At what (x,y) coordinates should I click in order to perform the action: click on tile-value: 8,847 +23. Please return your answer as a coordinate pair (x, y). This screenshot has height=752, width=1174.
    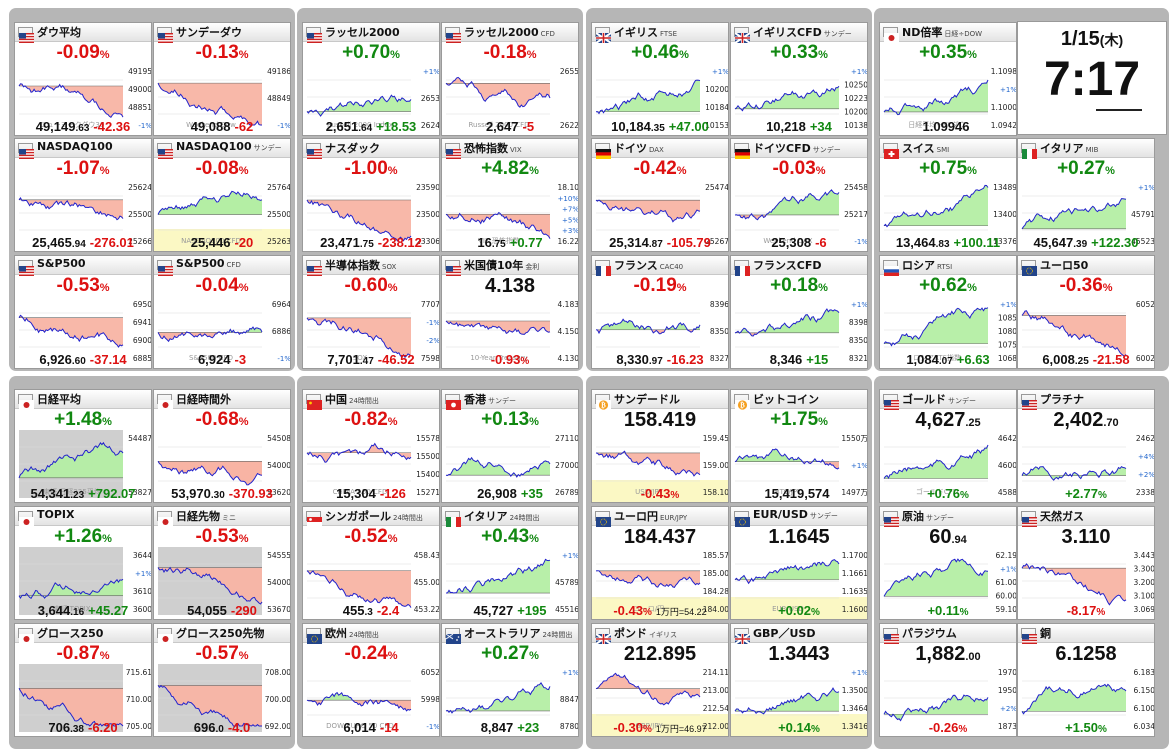
    Looking at the image, I should click on (510, 727).